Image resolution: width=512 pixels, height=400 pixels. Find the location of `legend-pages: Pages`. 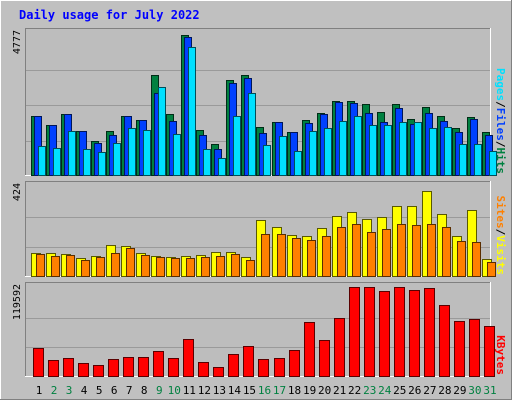

legend-pages: Pages is located at coordinates (500, 84).